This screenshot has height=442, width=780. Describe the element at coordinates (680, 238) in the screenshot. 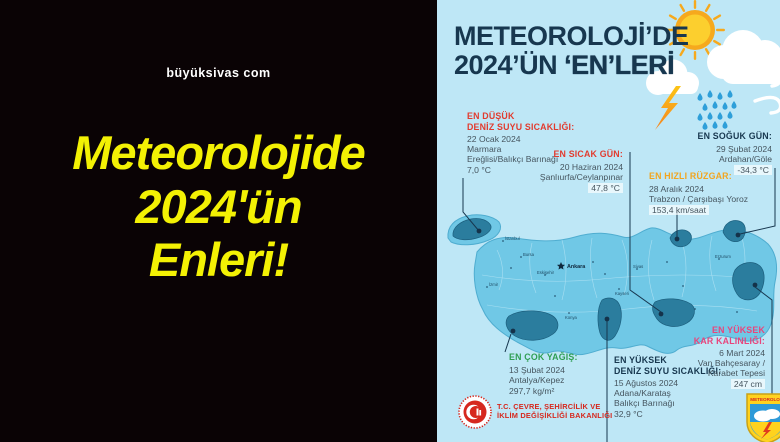

I see `province-trabzon` at that location.